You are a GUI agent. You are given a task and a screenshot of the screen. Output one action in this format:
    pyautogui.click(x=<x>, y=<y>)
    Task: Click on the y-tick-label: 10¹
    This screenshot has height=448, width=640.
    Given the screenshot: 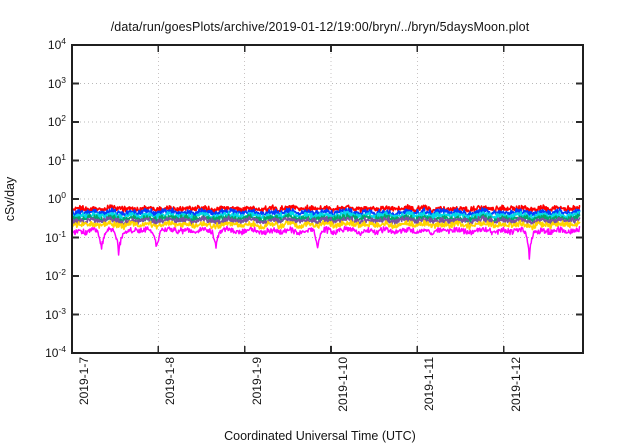 What is the action you would take?
    pyautogui.click(x=56, y=159)
    